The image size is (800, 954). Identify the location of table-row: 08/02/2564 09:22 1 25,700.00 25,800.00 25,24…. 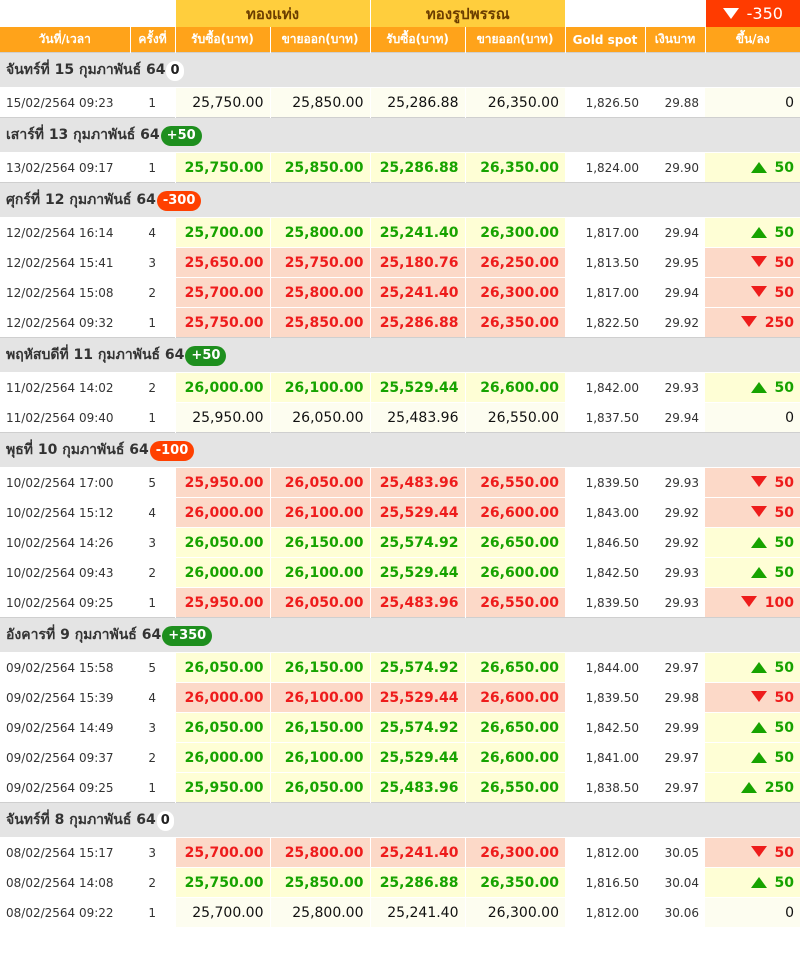
(400, 912).